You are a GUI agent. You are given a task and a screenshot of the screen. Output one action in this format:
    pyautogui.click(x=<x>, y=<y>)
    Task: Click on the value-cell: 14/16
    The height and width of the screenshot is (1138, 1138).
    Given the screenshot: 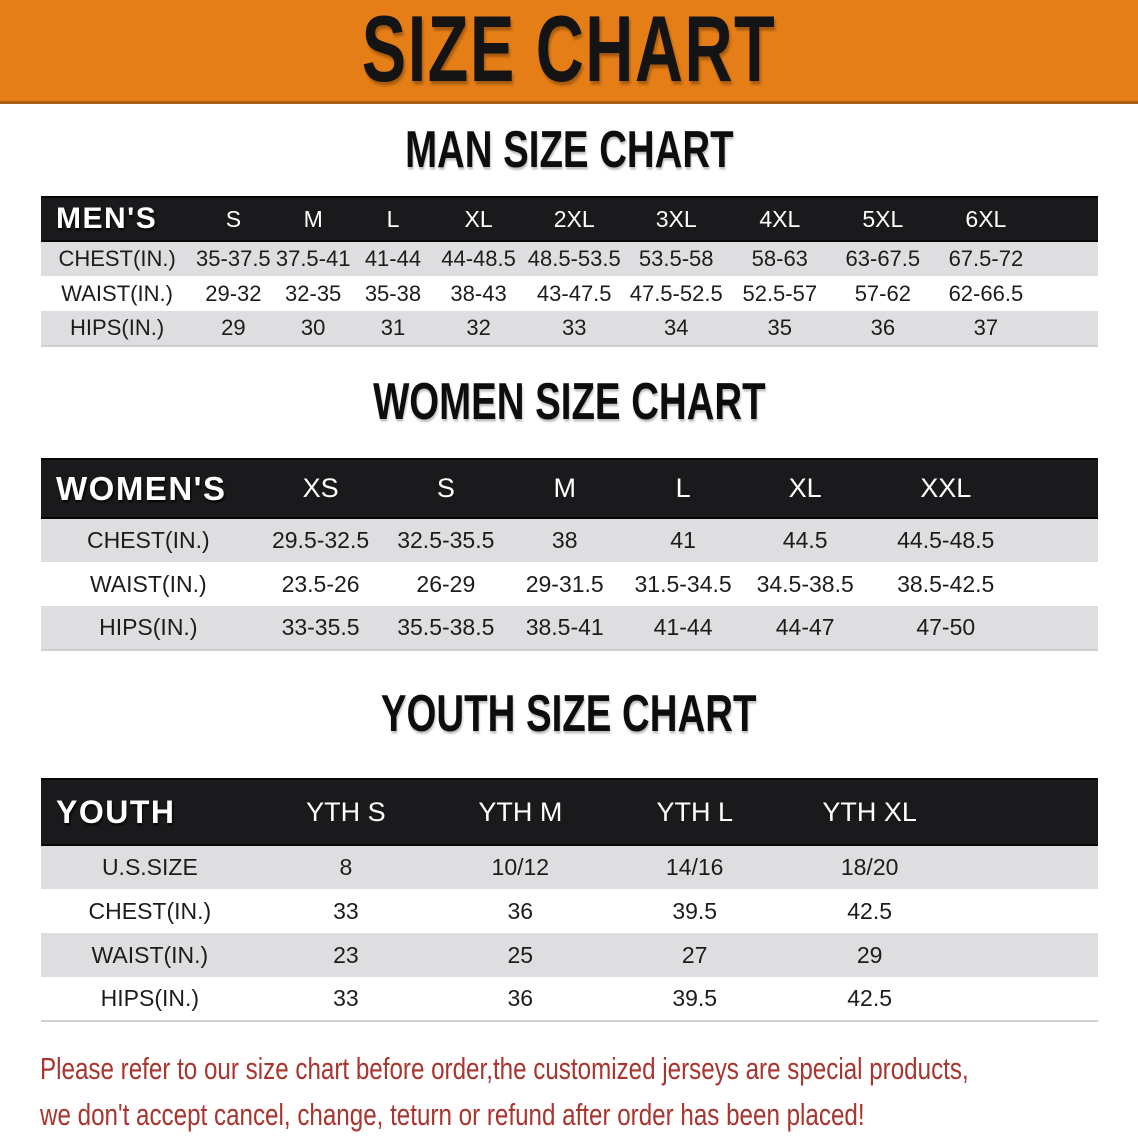 What is the action you would take?
    pyautogui.click(x=694, y=867)
    